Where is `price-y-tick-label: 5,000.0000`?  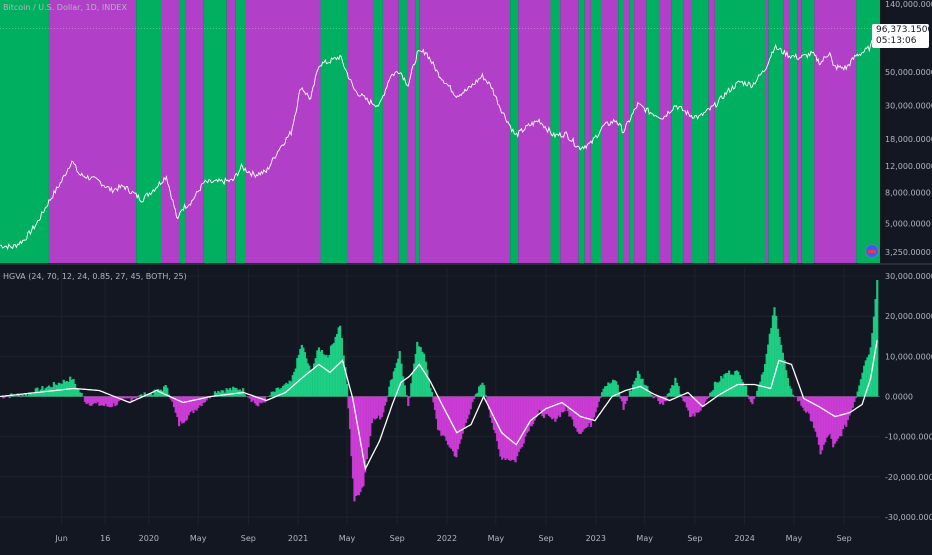 price-y-tick-label: 5,000.0000 is located at coordinates (908, 224).